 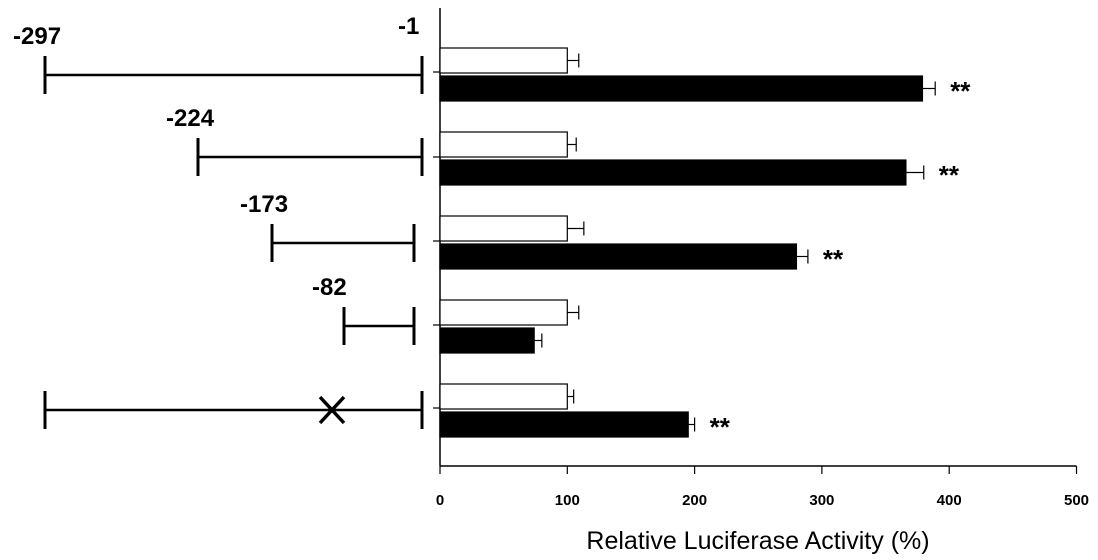 What do you see at coordinates (190, 118) in the screenshot?
I see `construct-start-label: -224` at bounding box center [190, 118].